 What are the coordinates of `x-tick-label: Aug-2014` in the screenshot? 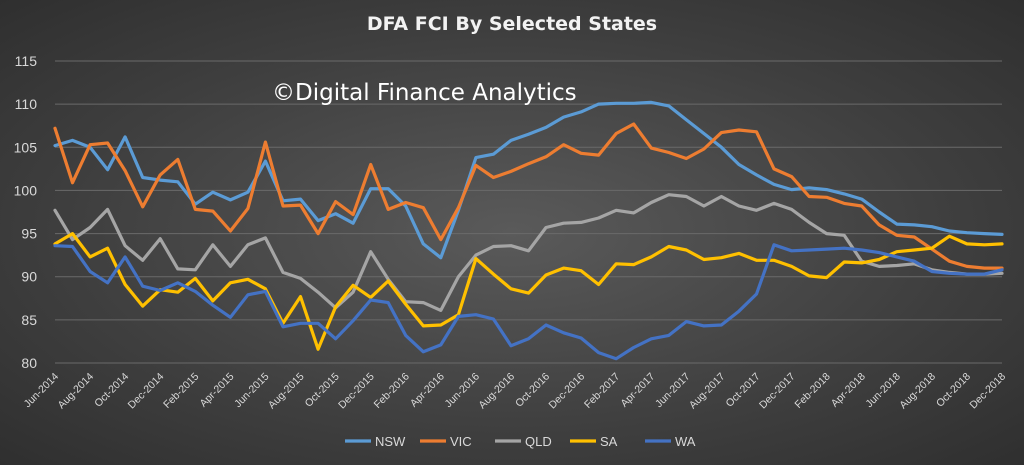 It's located at (76, 391).